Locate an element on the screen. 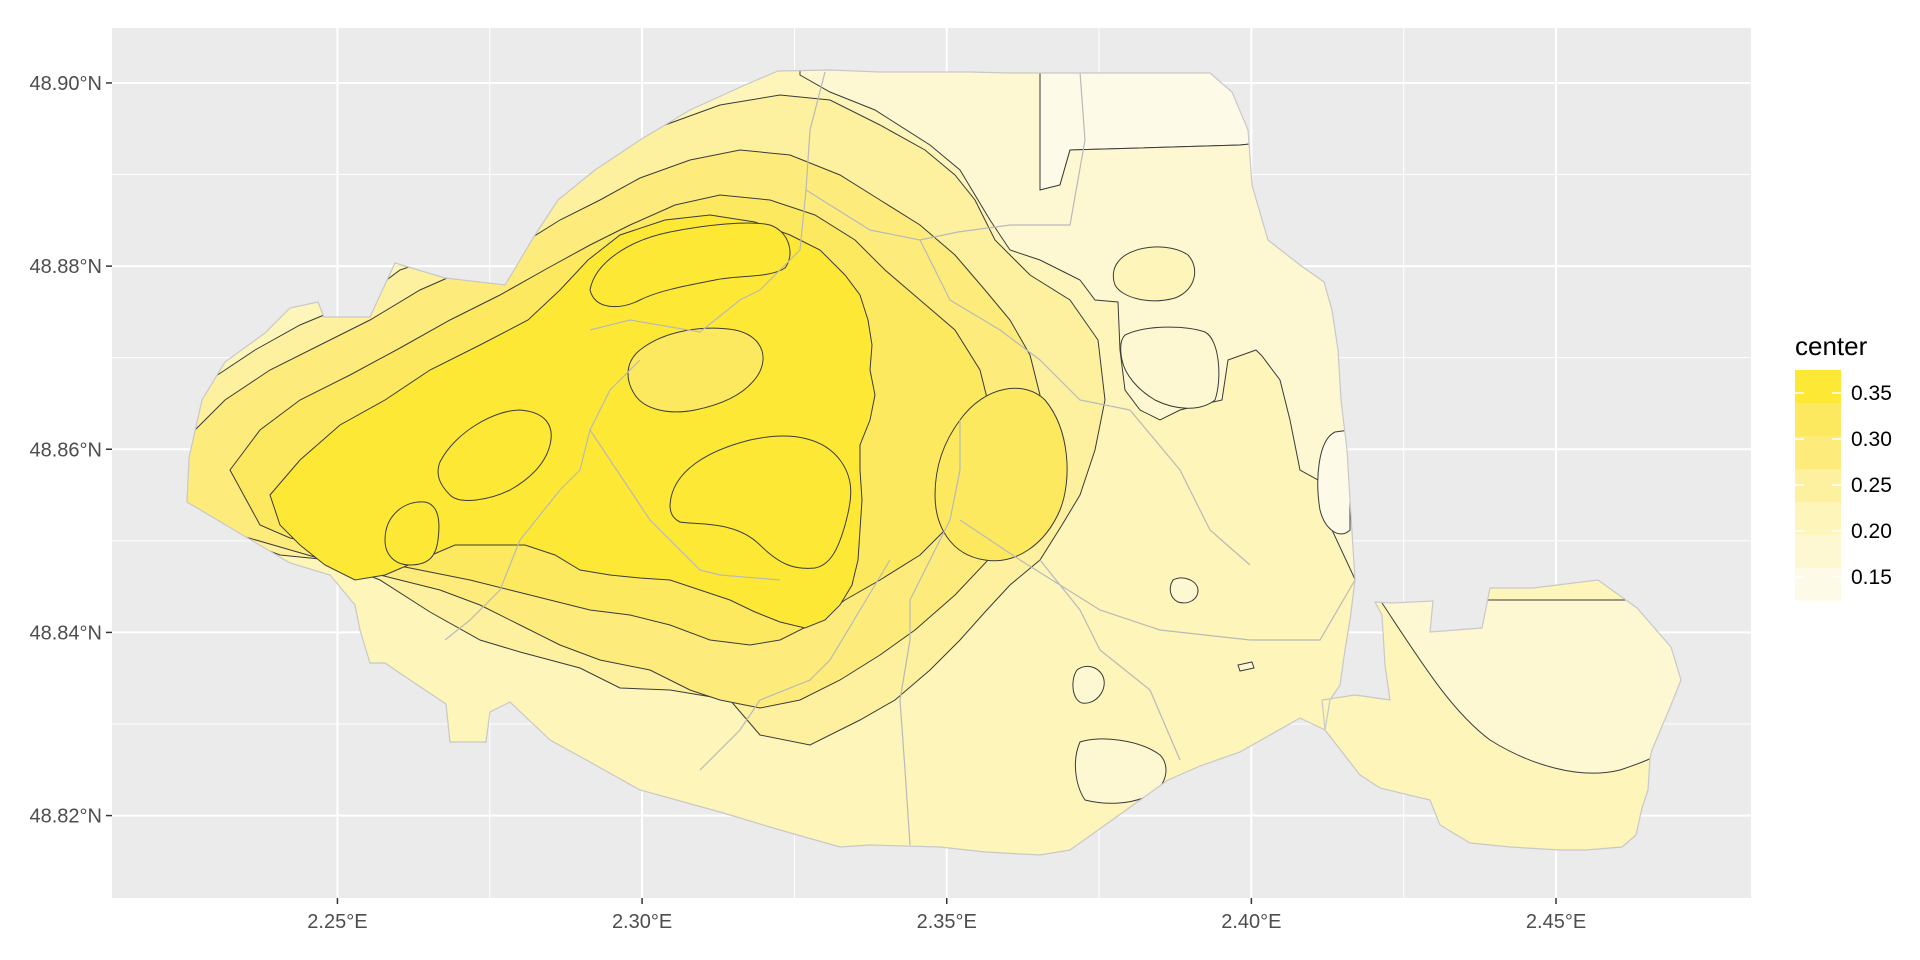 Image resolution: width=1920 pixels, height=960 pixels. legend: center 0.35 0.30 0.25 0.20 0.15 is located at coordinates (1843, 466).